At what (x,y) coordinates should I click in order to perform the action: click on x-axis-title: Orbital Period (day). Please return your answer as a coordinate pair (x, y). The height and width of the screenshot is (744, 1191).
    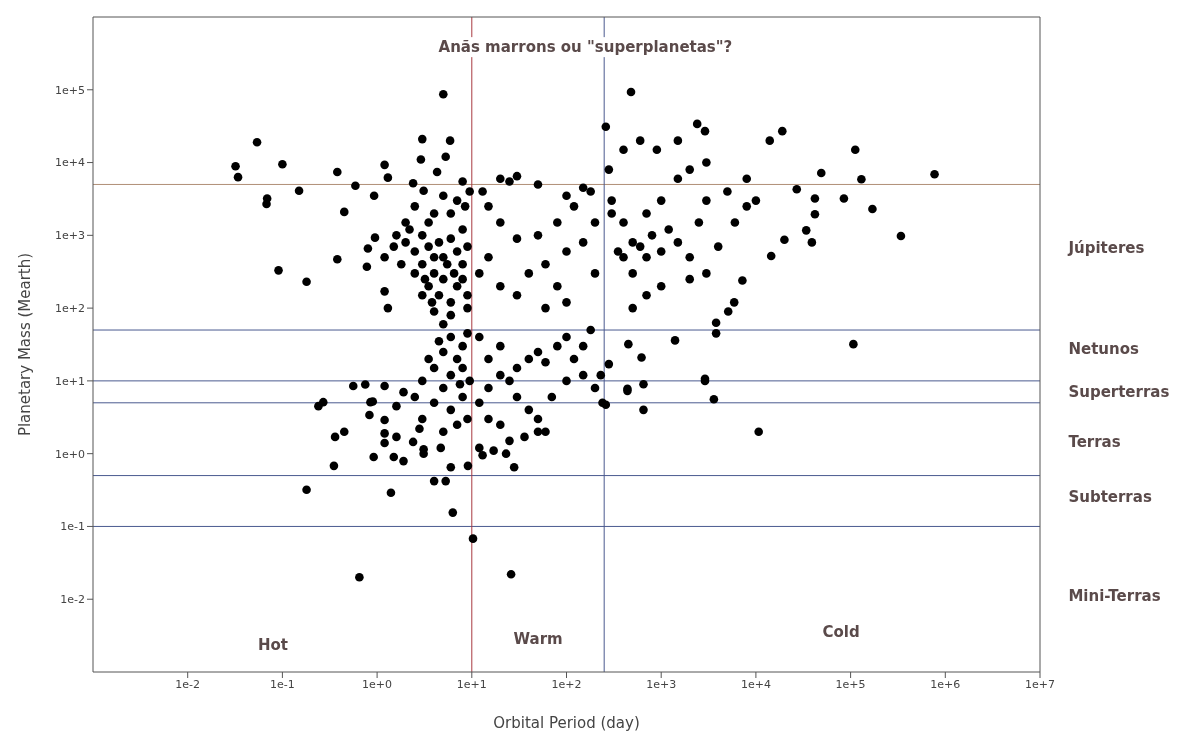
    Looking at the image, I should click on (566, 723).